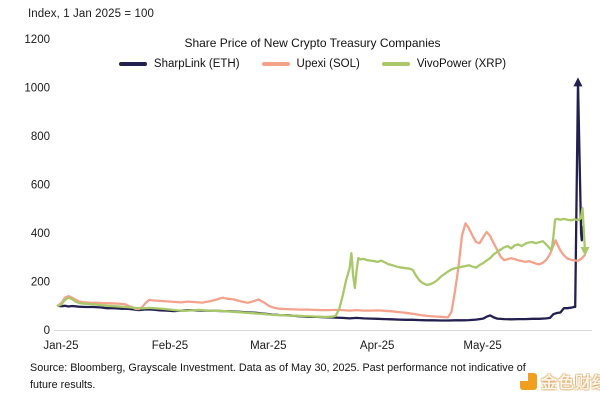 The height and width of the screenshot is (402, 600). Describe the element at coordinates (40, 234) in the screenshot. I see `y-tick-label: 400` at that location.